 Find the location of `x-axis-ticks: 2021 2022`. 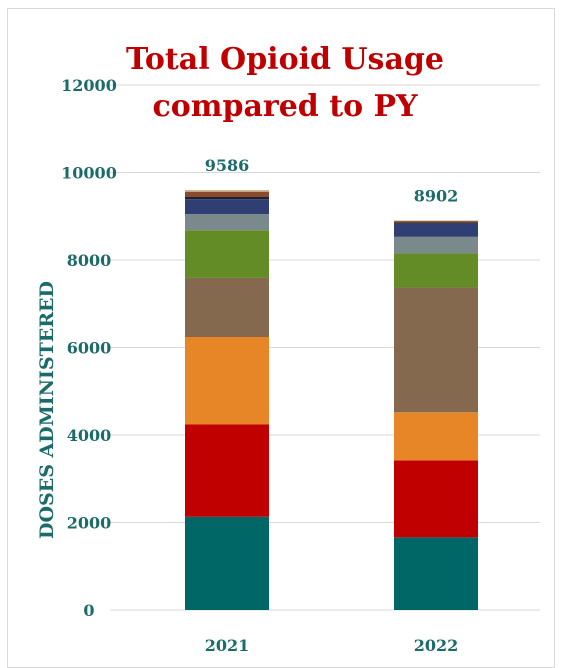

x-axis-ticks: 2021 2022 is located at coordinates (332, 645).